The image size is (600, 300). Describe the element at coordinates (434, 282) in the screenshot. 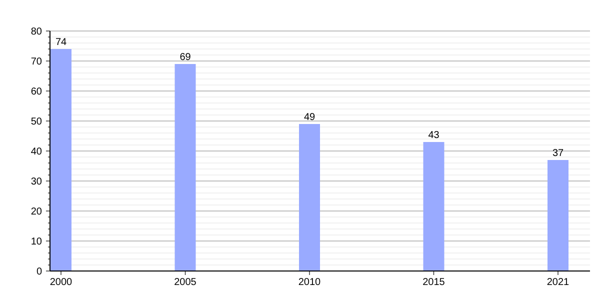

I see `x-tick-label: 2015` at that location.